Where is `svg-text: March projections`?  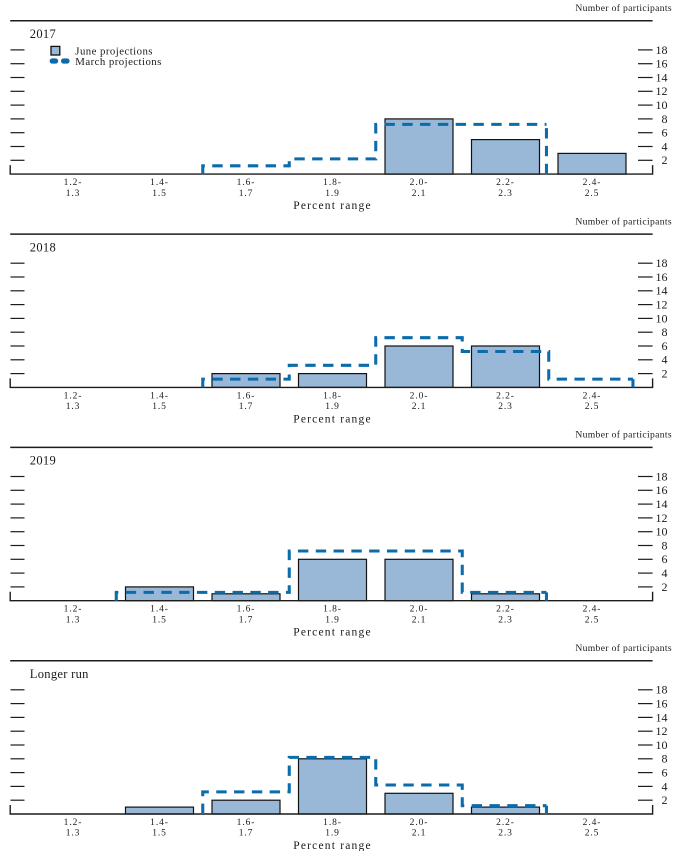 svg-text: March projections is located at coordinates (118, 62).